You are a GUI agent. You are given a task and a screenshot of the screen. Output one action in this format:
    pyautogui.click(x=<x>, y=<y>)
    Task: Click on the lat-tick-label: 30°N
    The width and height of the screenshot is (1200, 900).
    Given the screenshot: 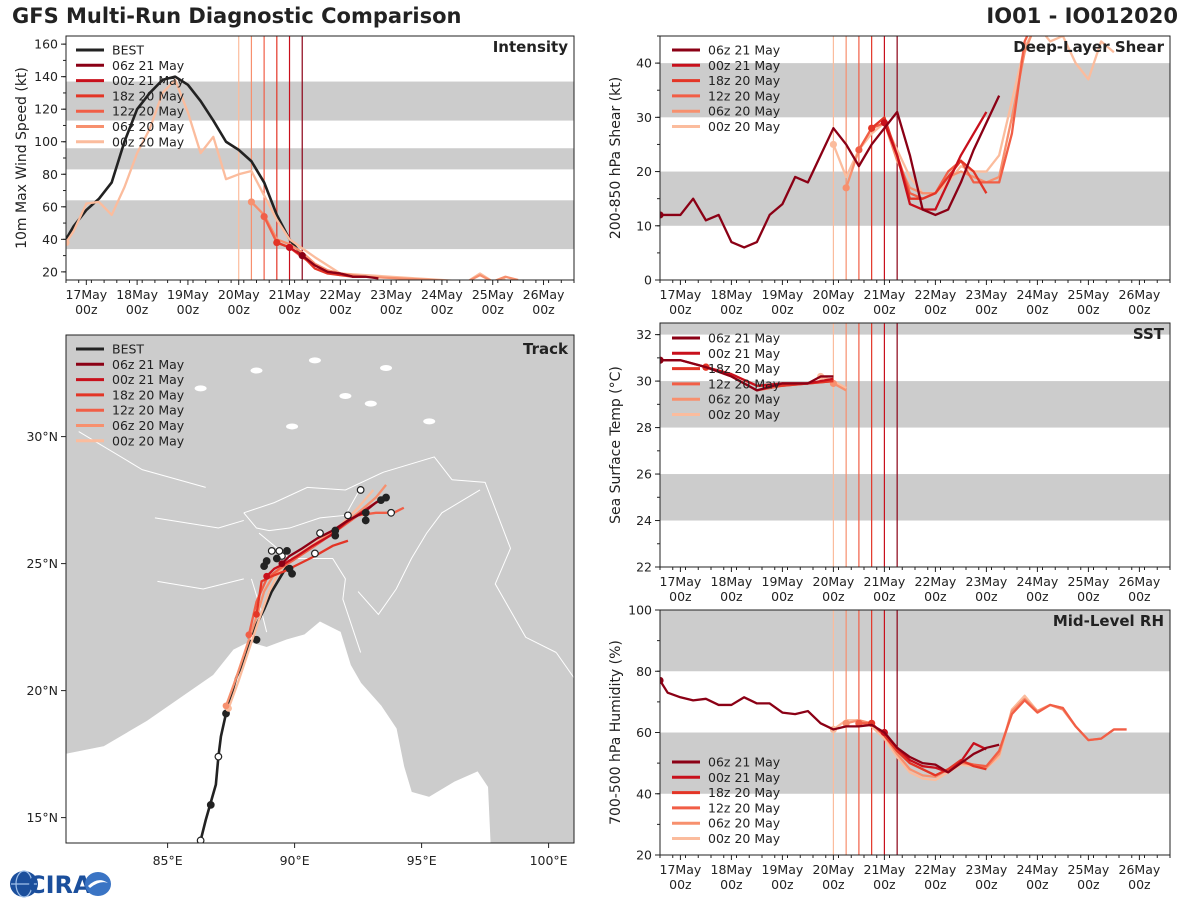 What is the action you would take?
    pyautogui.click(x=42, y=436)
    